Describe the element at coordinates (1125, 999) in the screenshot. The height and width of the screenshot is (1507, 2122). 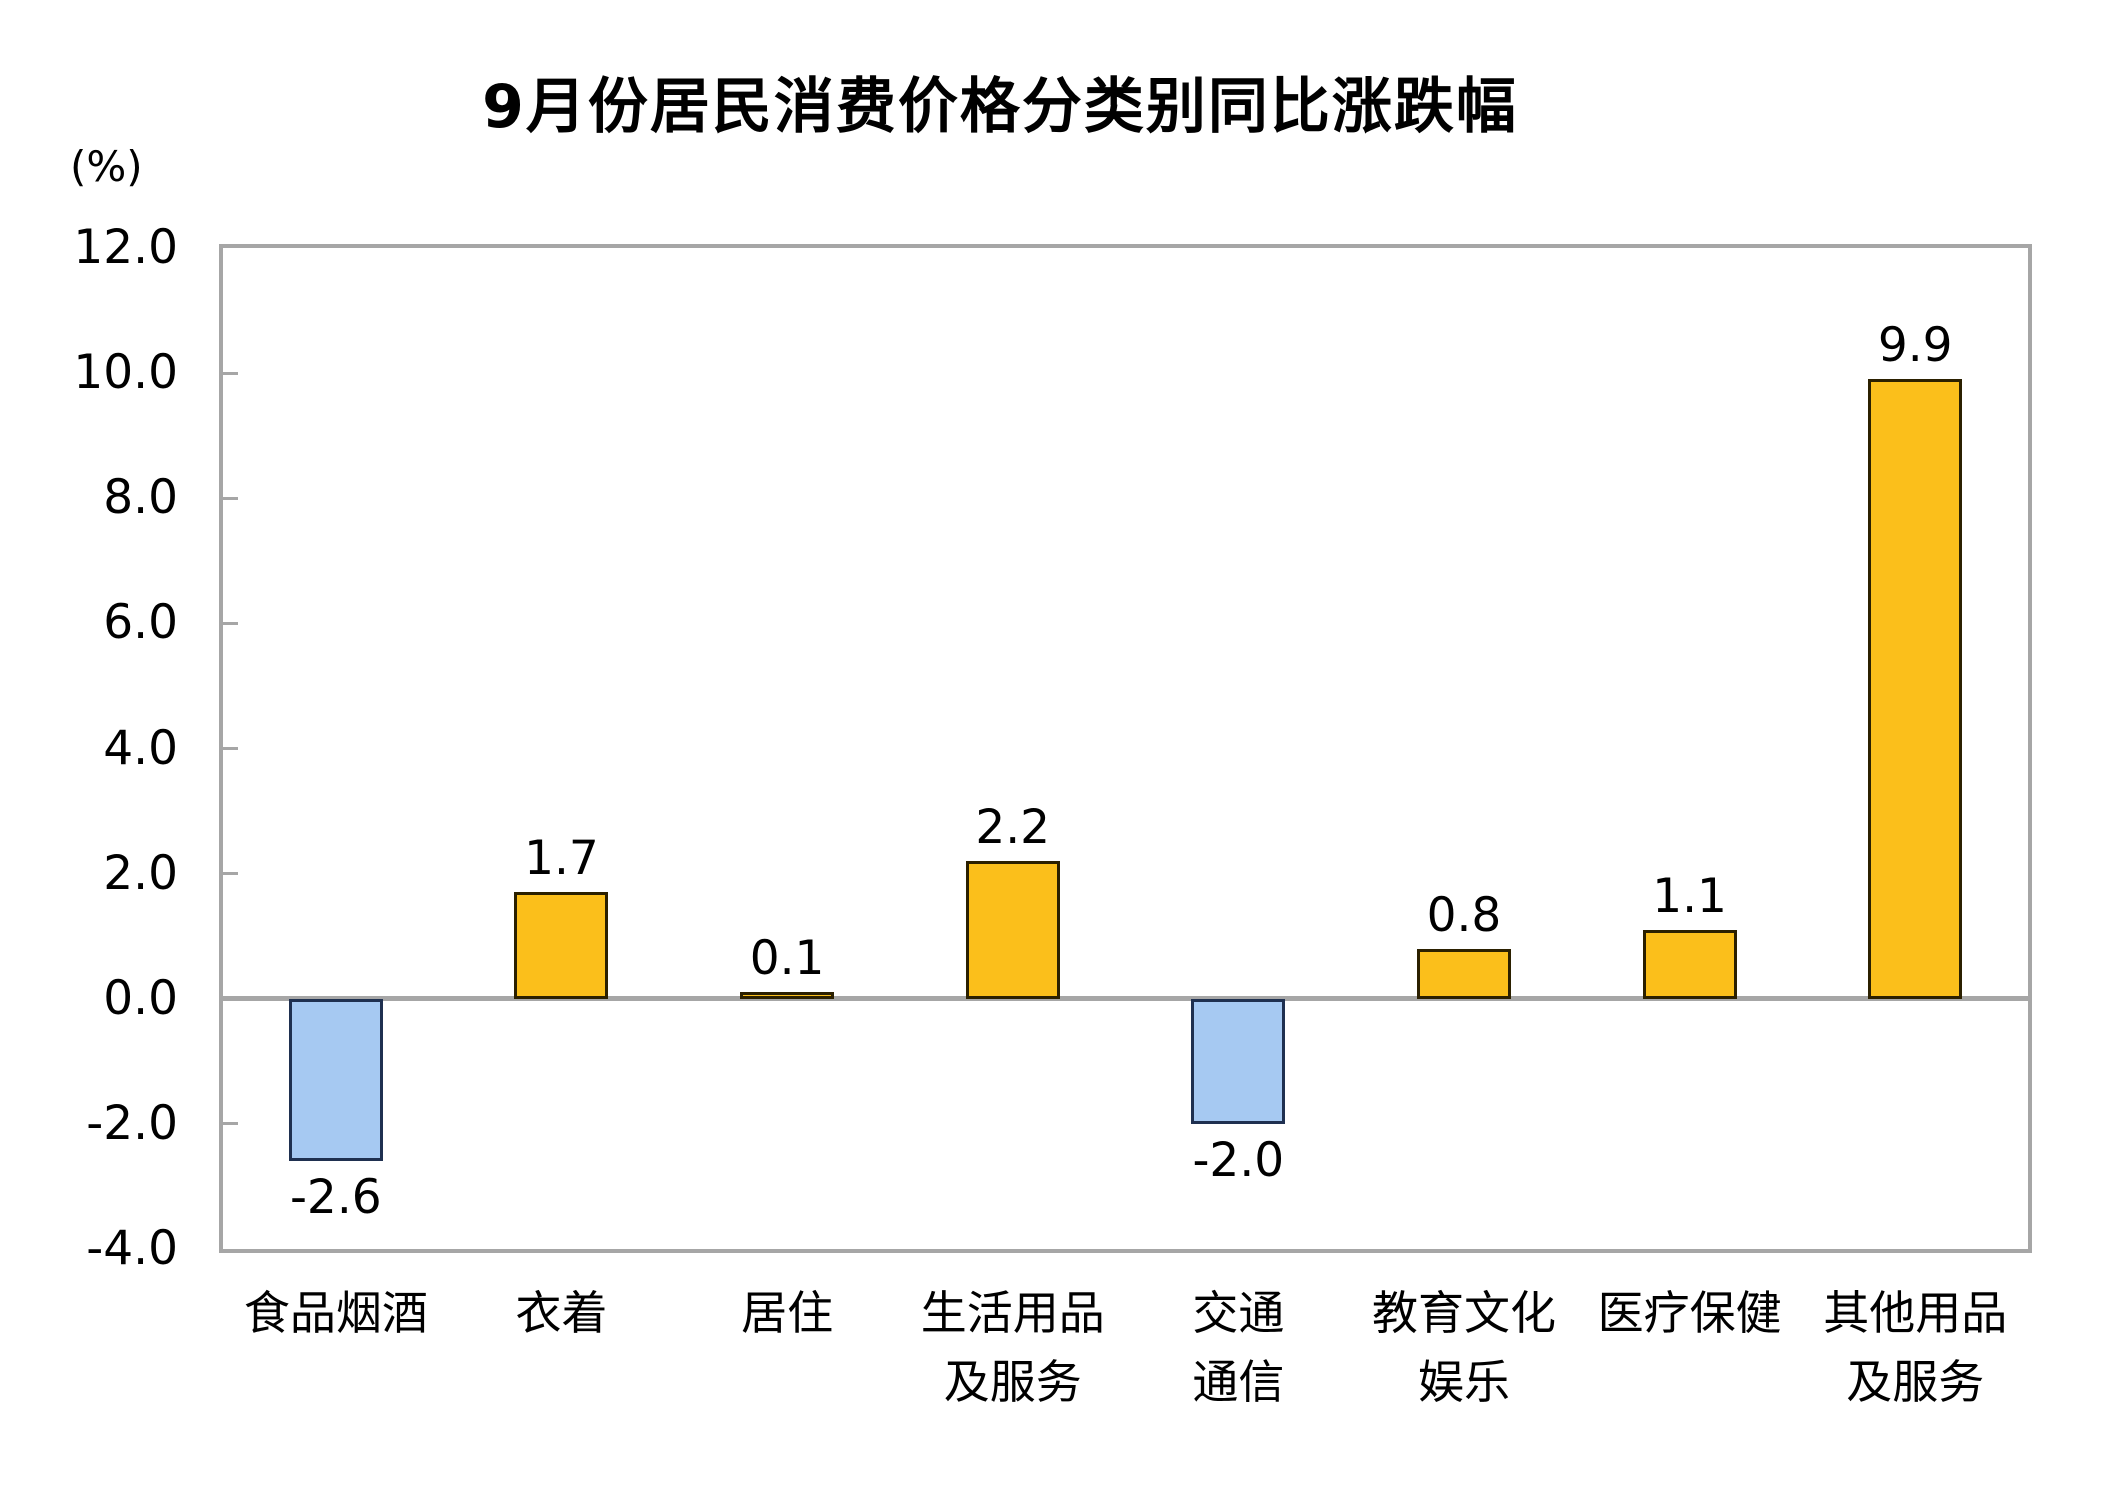
I see `zero-axis-line` at that location.